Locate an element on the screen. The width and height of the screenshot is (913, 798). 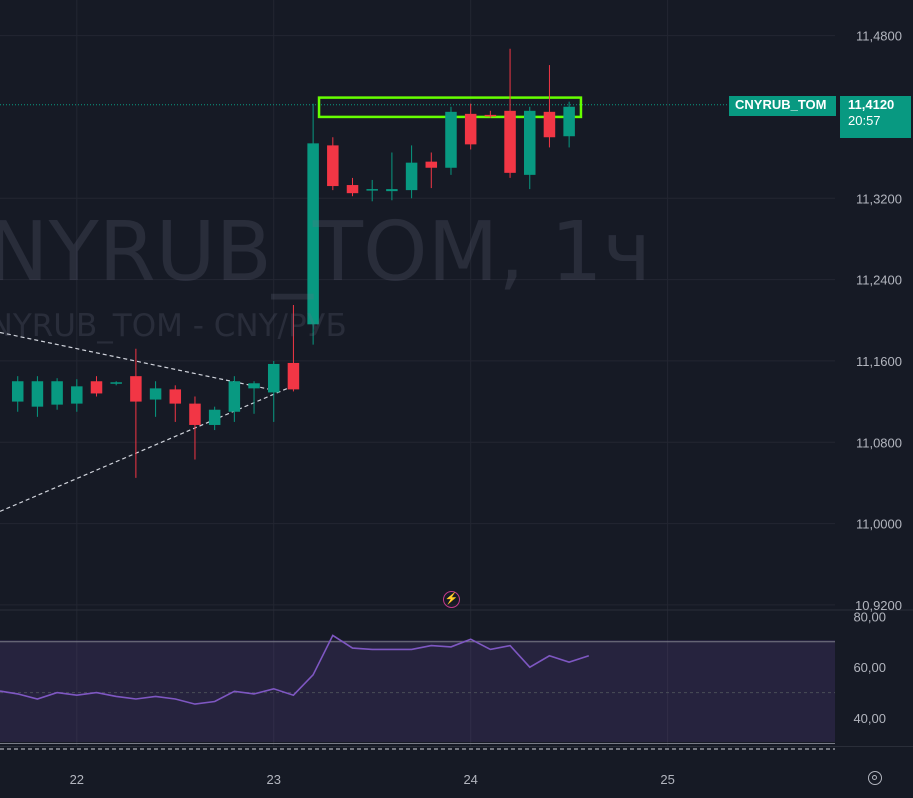
rsi-tick-label: 80,00 is located at coordinates (869, 616).